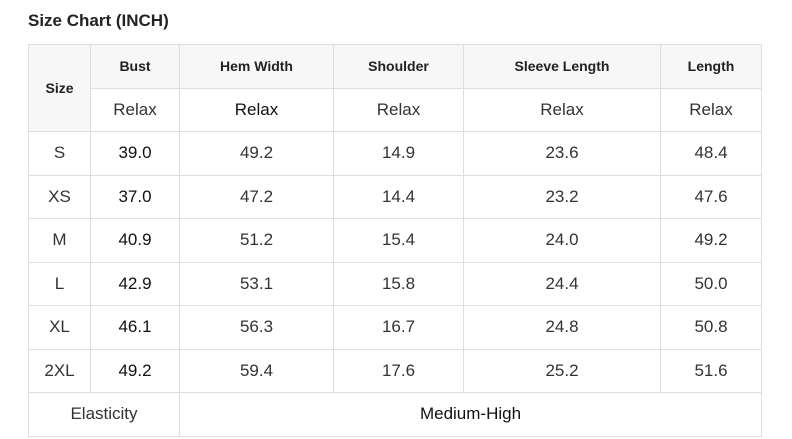  I want to click on value-cell: 42.9, so click(135, 283).